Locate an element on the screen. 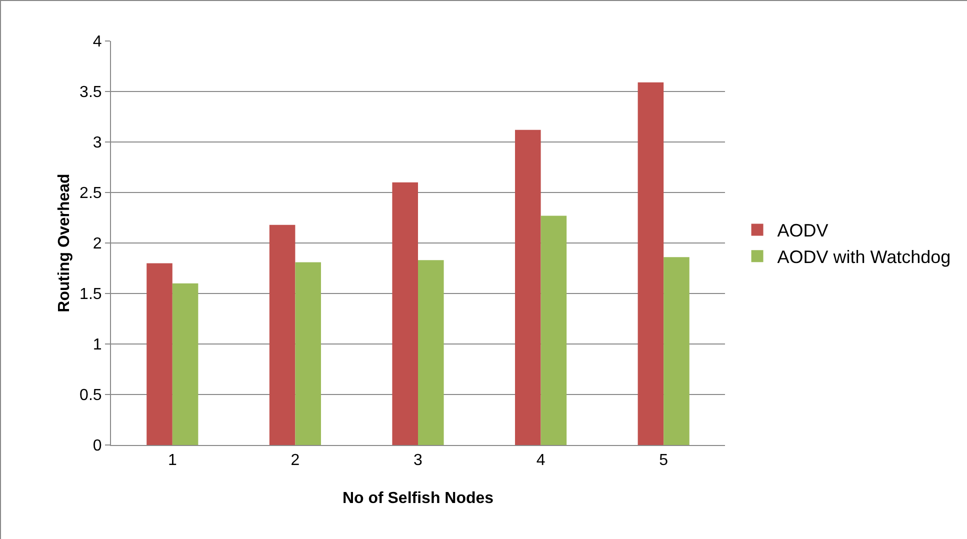 This screenshot has height=539, width=967. y-tick-label: 1 is located at coordinates (97, 345).